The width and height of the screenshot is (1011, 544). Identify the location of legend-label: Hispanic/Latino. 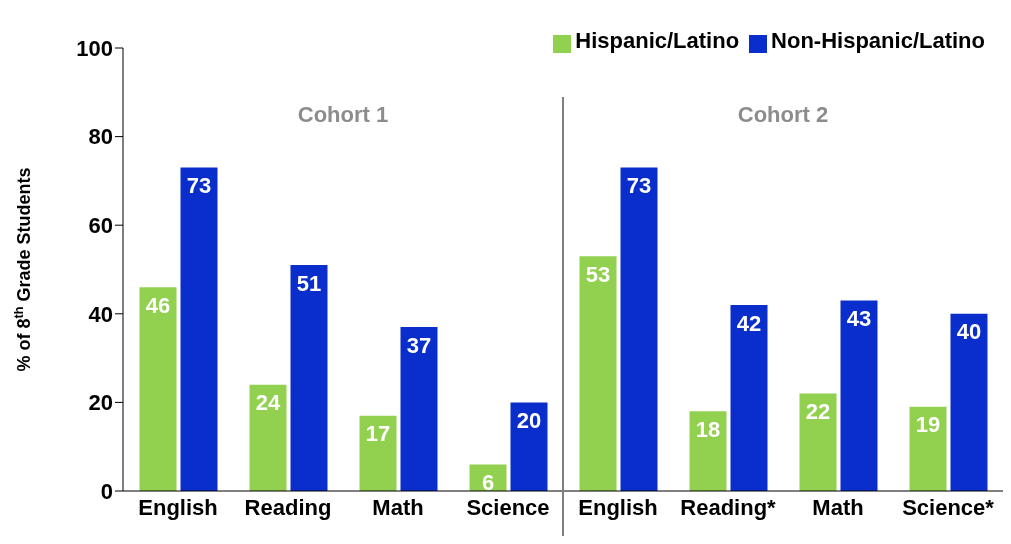
(657, 40).